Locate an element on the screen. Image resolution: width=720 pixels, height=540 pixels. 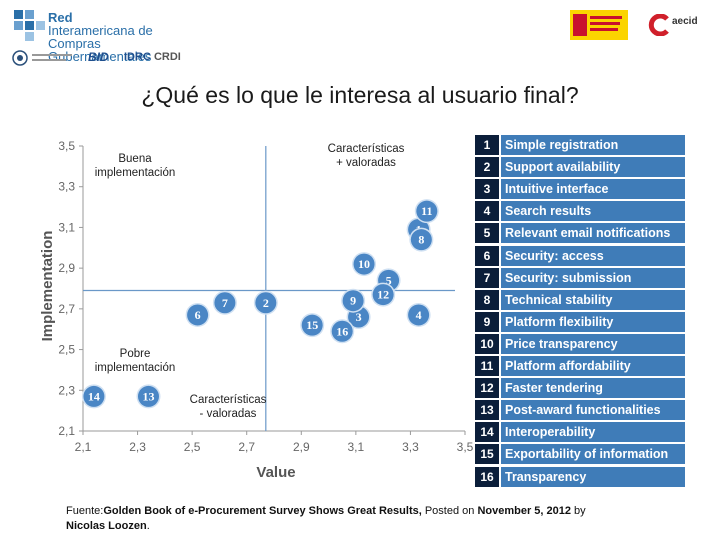
legend-row: 2 Support availability is located at coordinates (580, 167).